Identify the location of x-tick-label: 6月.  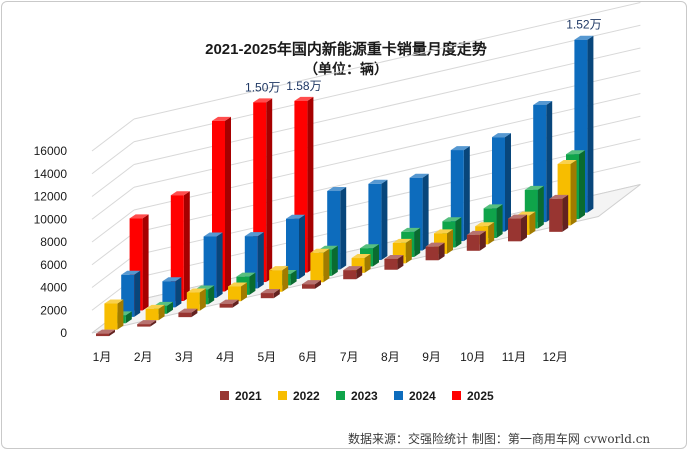
(308, 357).